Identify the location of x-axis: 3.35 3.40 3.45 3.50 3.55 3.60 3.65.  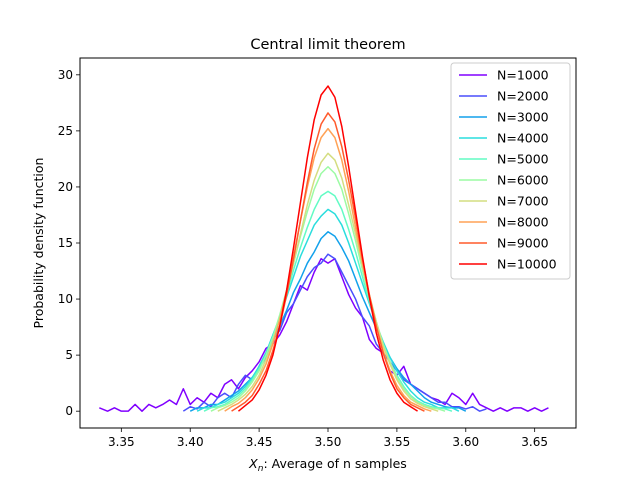
(328, 438).